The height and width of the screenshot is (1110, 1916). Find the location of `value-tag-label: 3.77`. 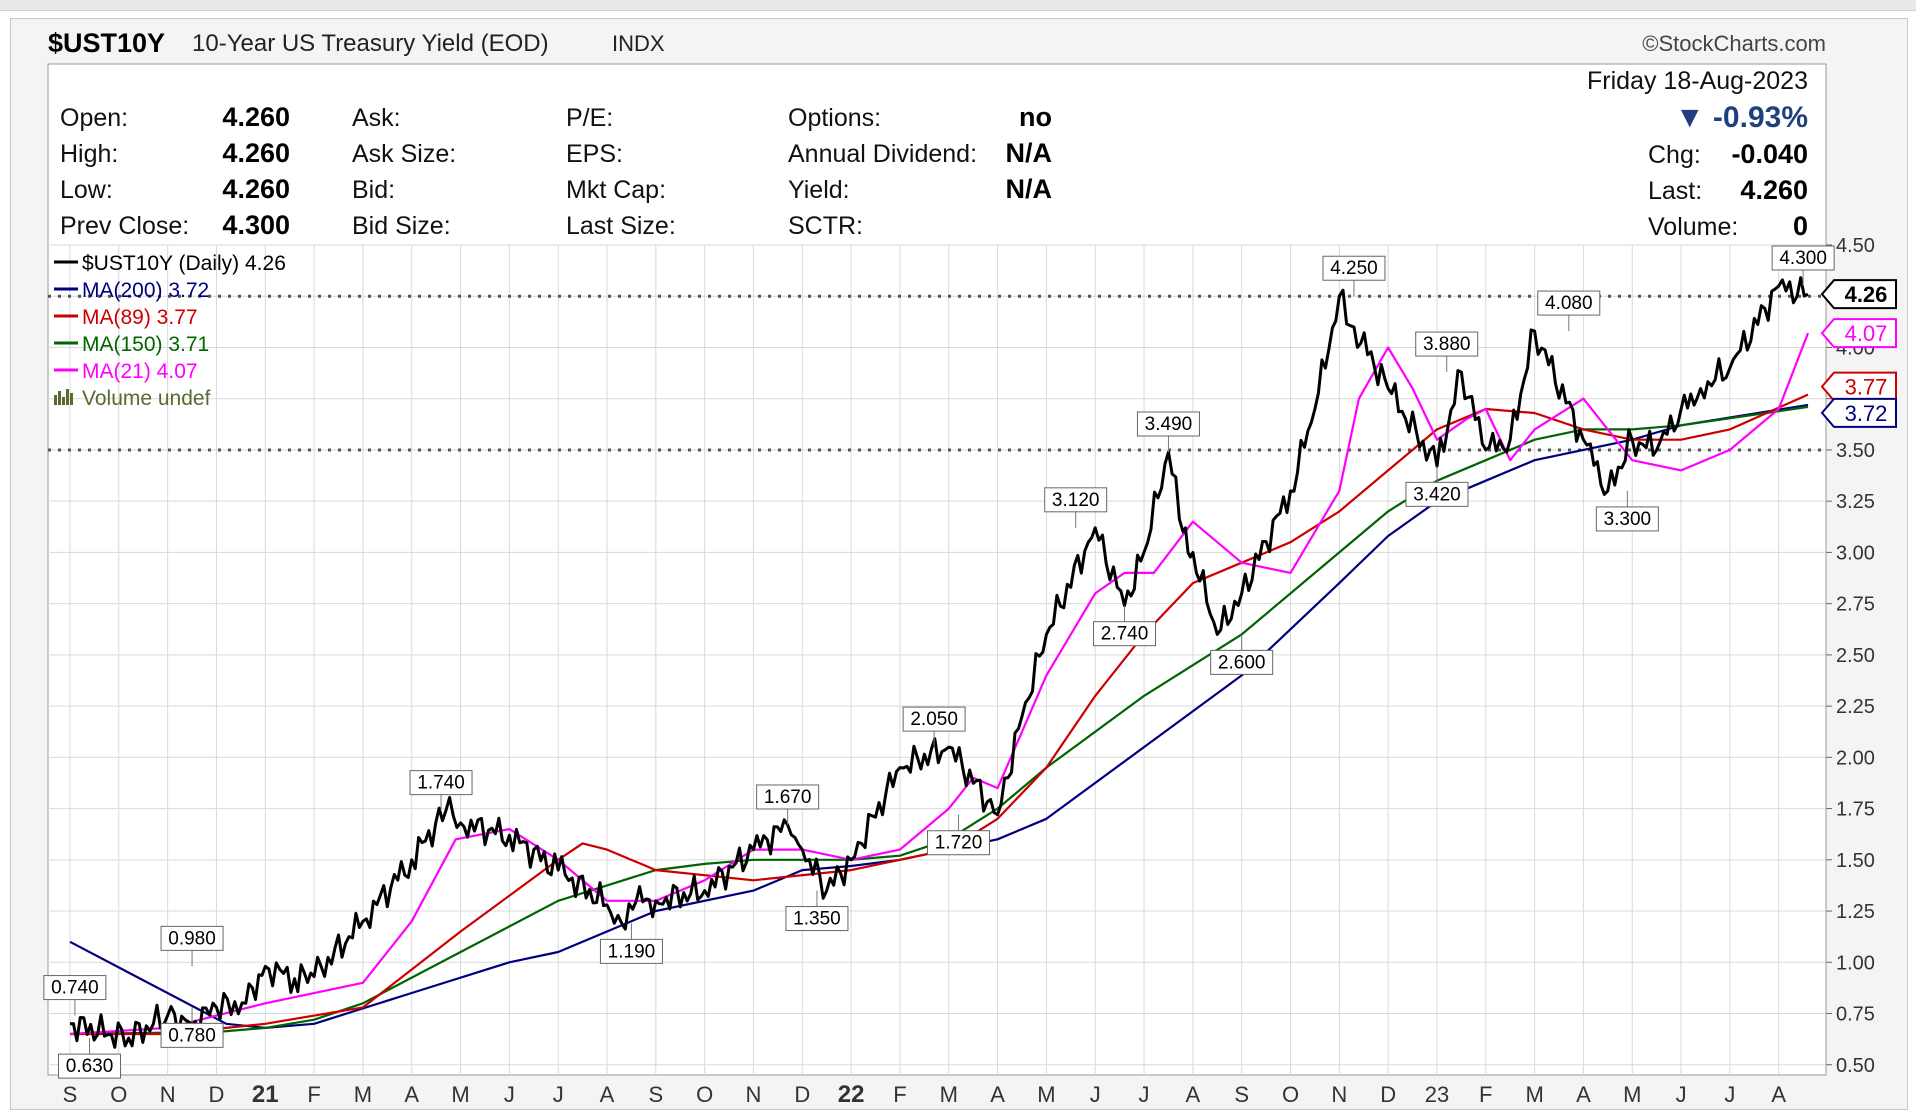

value-tag-label: 3.77 is located at coordinates (1866, 387).